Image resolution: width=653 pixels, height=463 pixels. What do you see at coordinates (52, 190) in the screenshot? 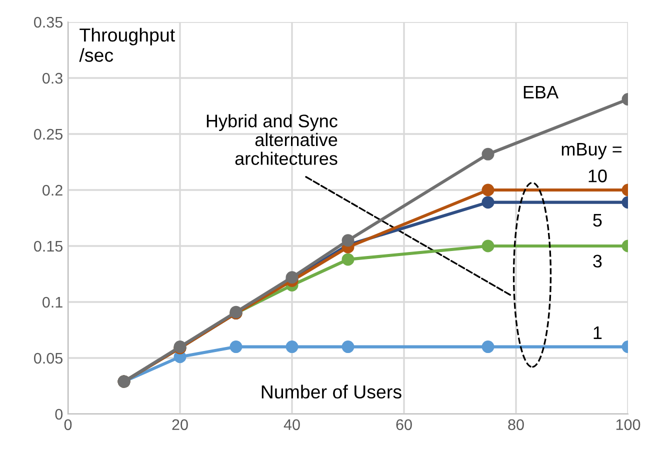
I see `y-tick-label: 0.2` at bounding box center [52, 190].